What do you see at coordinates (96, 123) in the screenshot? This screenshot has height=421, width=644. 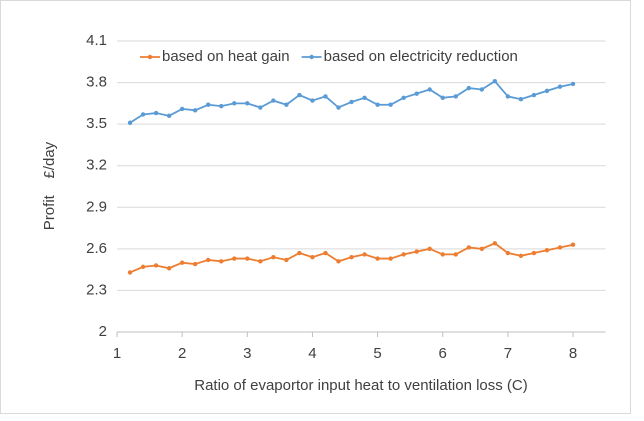 I see `y-tick-label: 3.5` at bounding box center [96, 123].